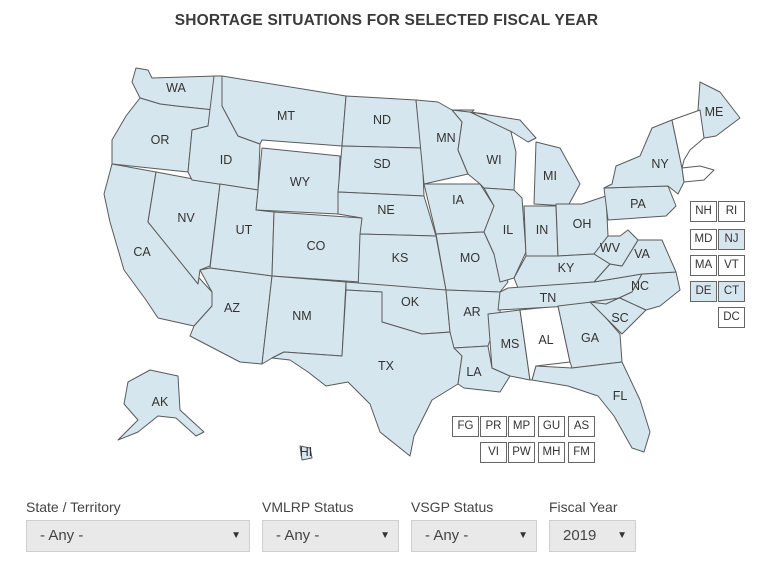  I want to click on territory-box-pw: PW, so click(521, 452).